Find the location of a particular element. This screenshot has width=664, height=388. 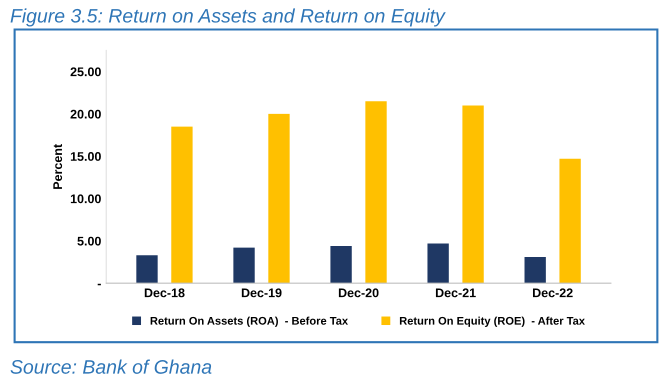

y-tick-label: 20.00 is located at coordinates (85, 114).